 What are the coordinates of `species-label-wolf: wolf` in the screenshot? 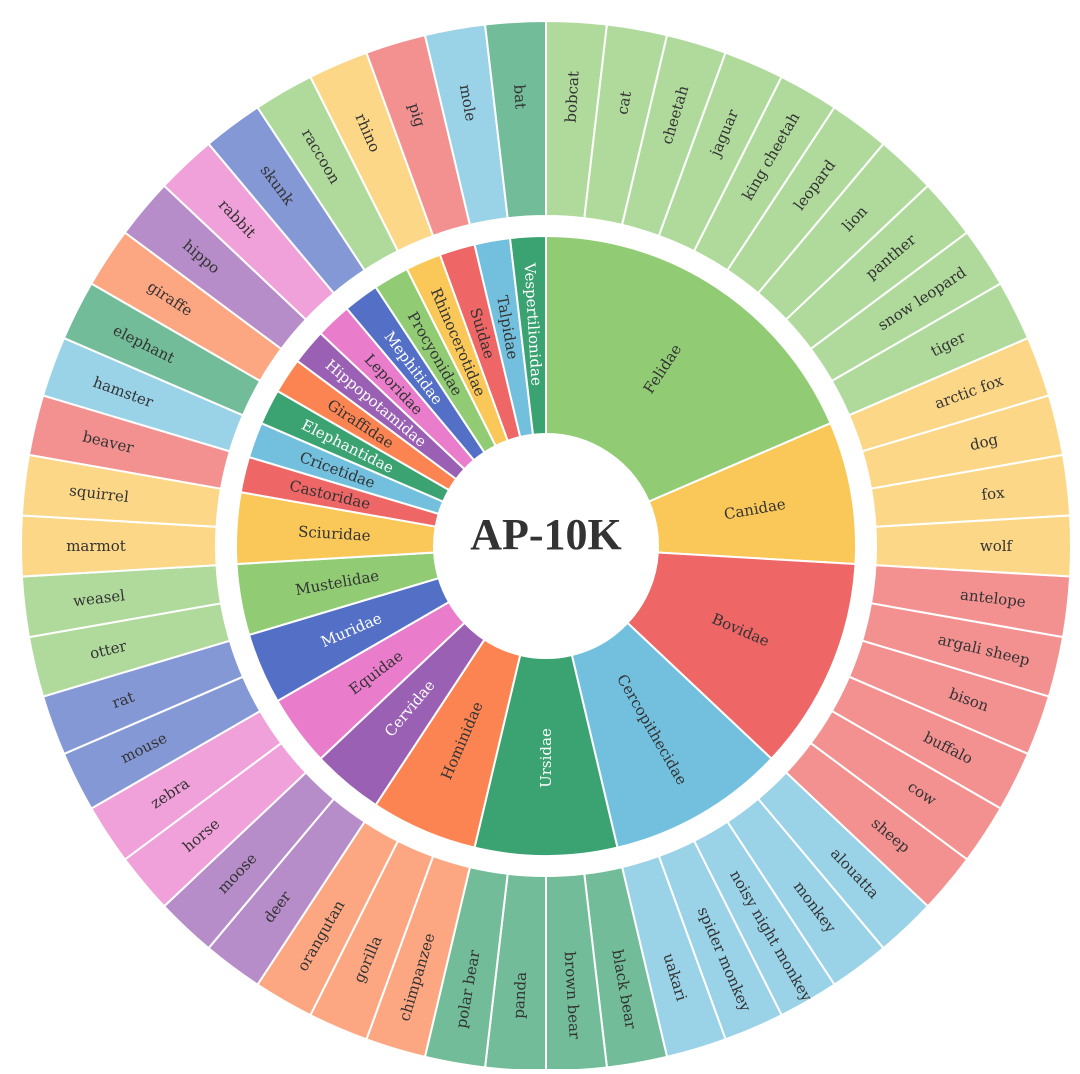 It's located at (997, 546).